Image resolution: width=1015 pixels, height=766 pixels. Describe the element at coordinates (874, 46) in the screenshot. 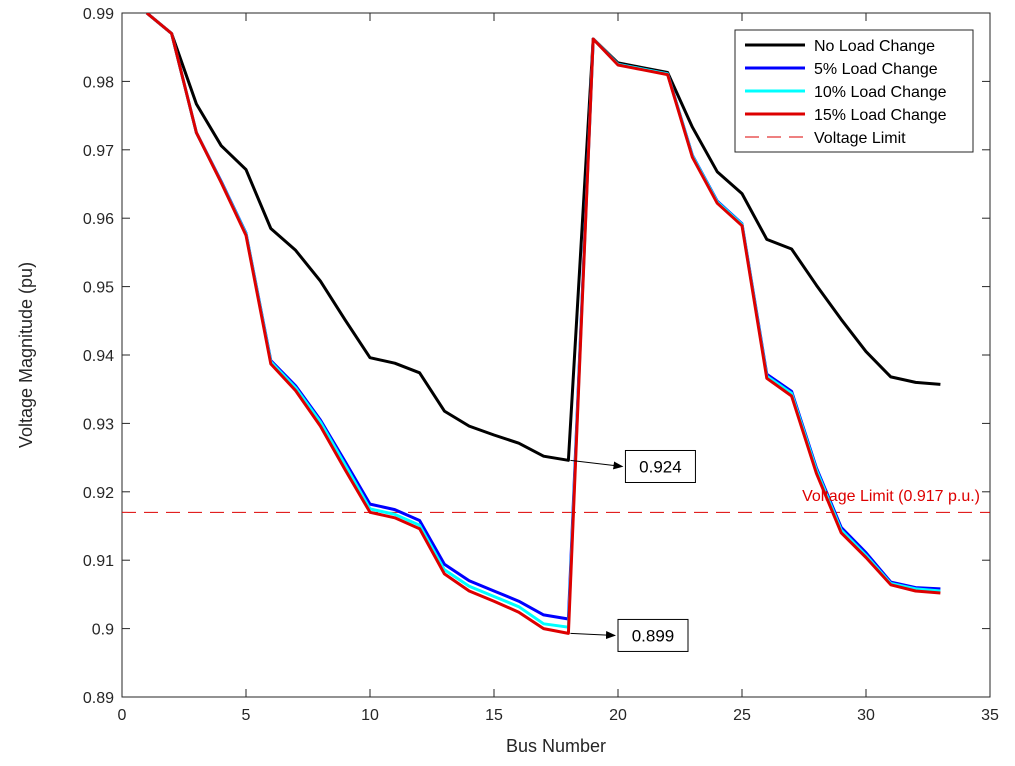

I see `legend-label: No Load Change` at that location.